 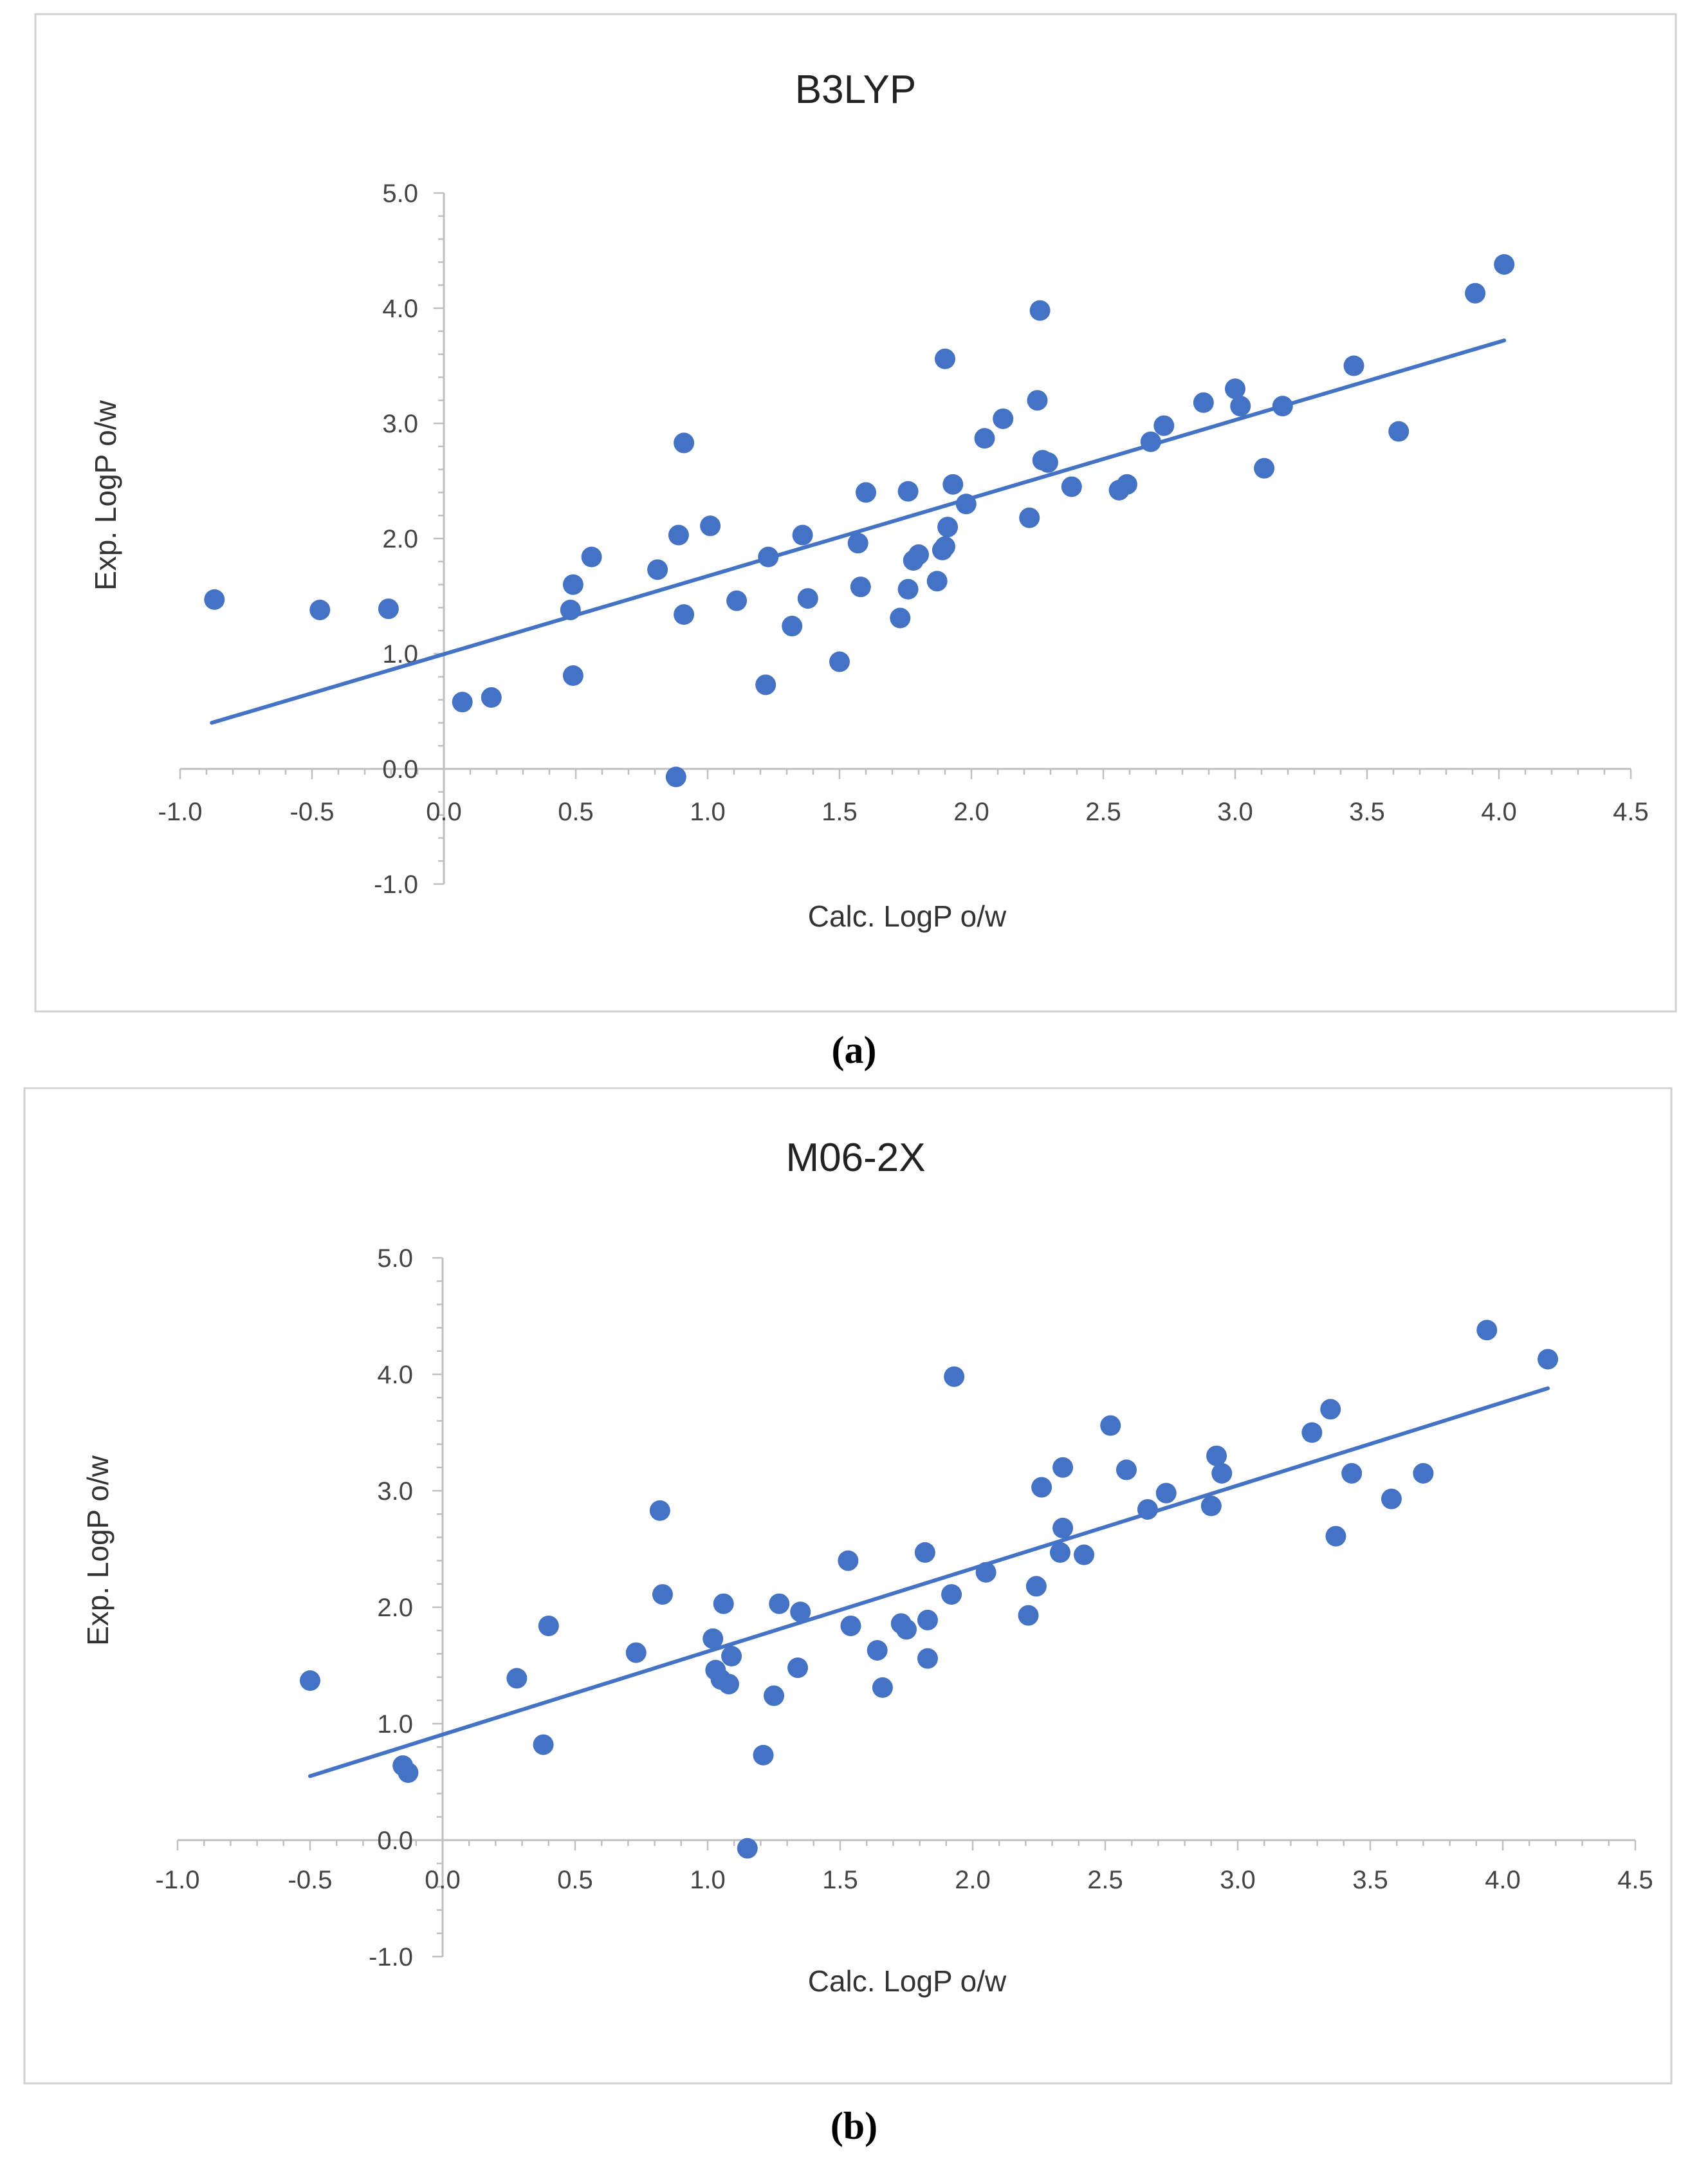 I want to click on caption-b: (b), so click(x=854, y=2126).